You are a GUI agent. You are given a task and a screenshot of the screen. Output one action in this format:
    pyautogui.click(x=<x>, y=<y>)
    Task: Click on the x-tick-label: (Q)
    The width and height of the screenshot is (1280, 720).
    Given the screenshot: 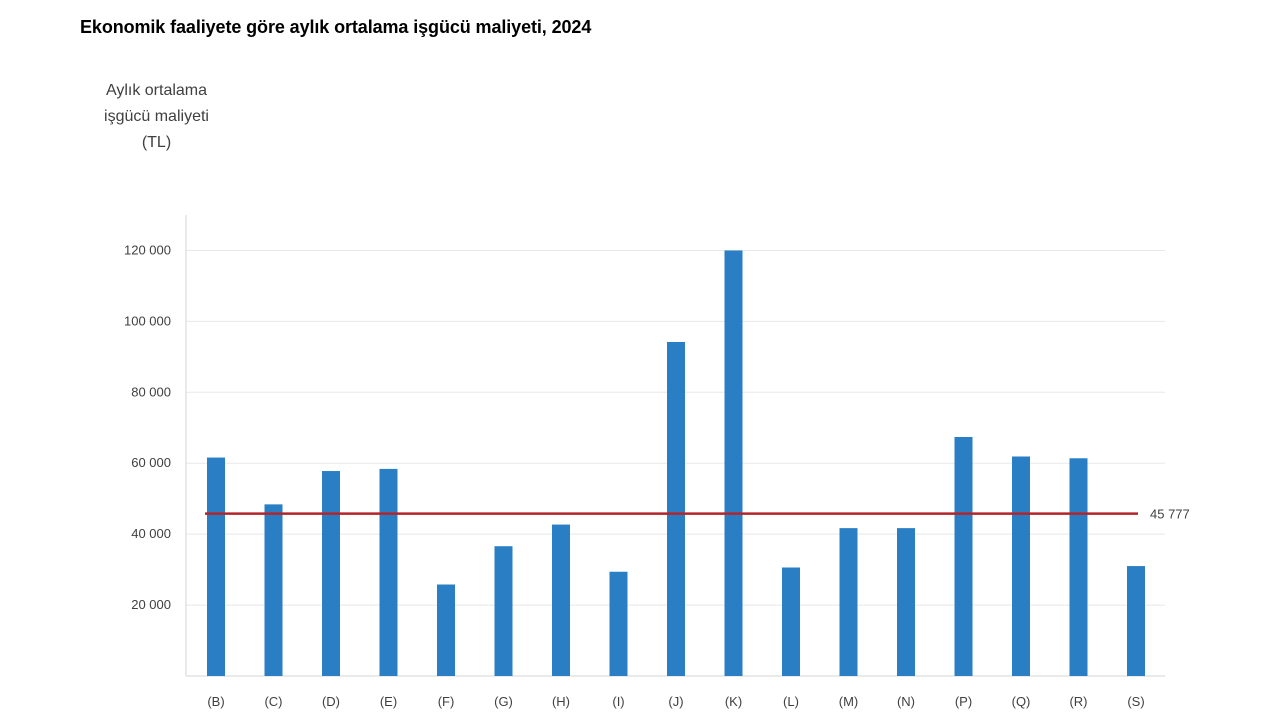 What is the action you would take?
    pyautogui.click(x=1021, y=701)
    